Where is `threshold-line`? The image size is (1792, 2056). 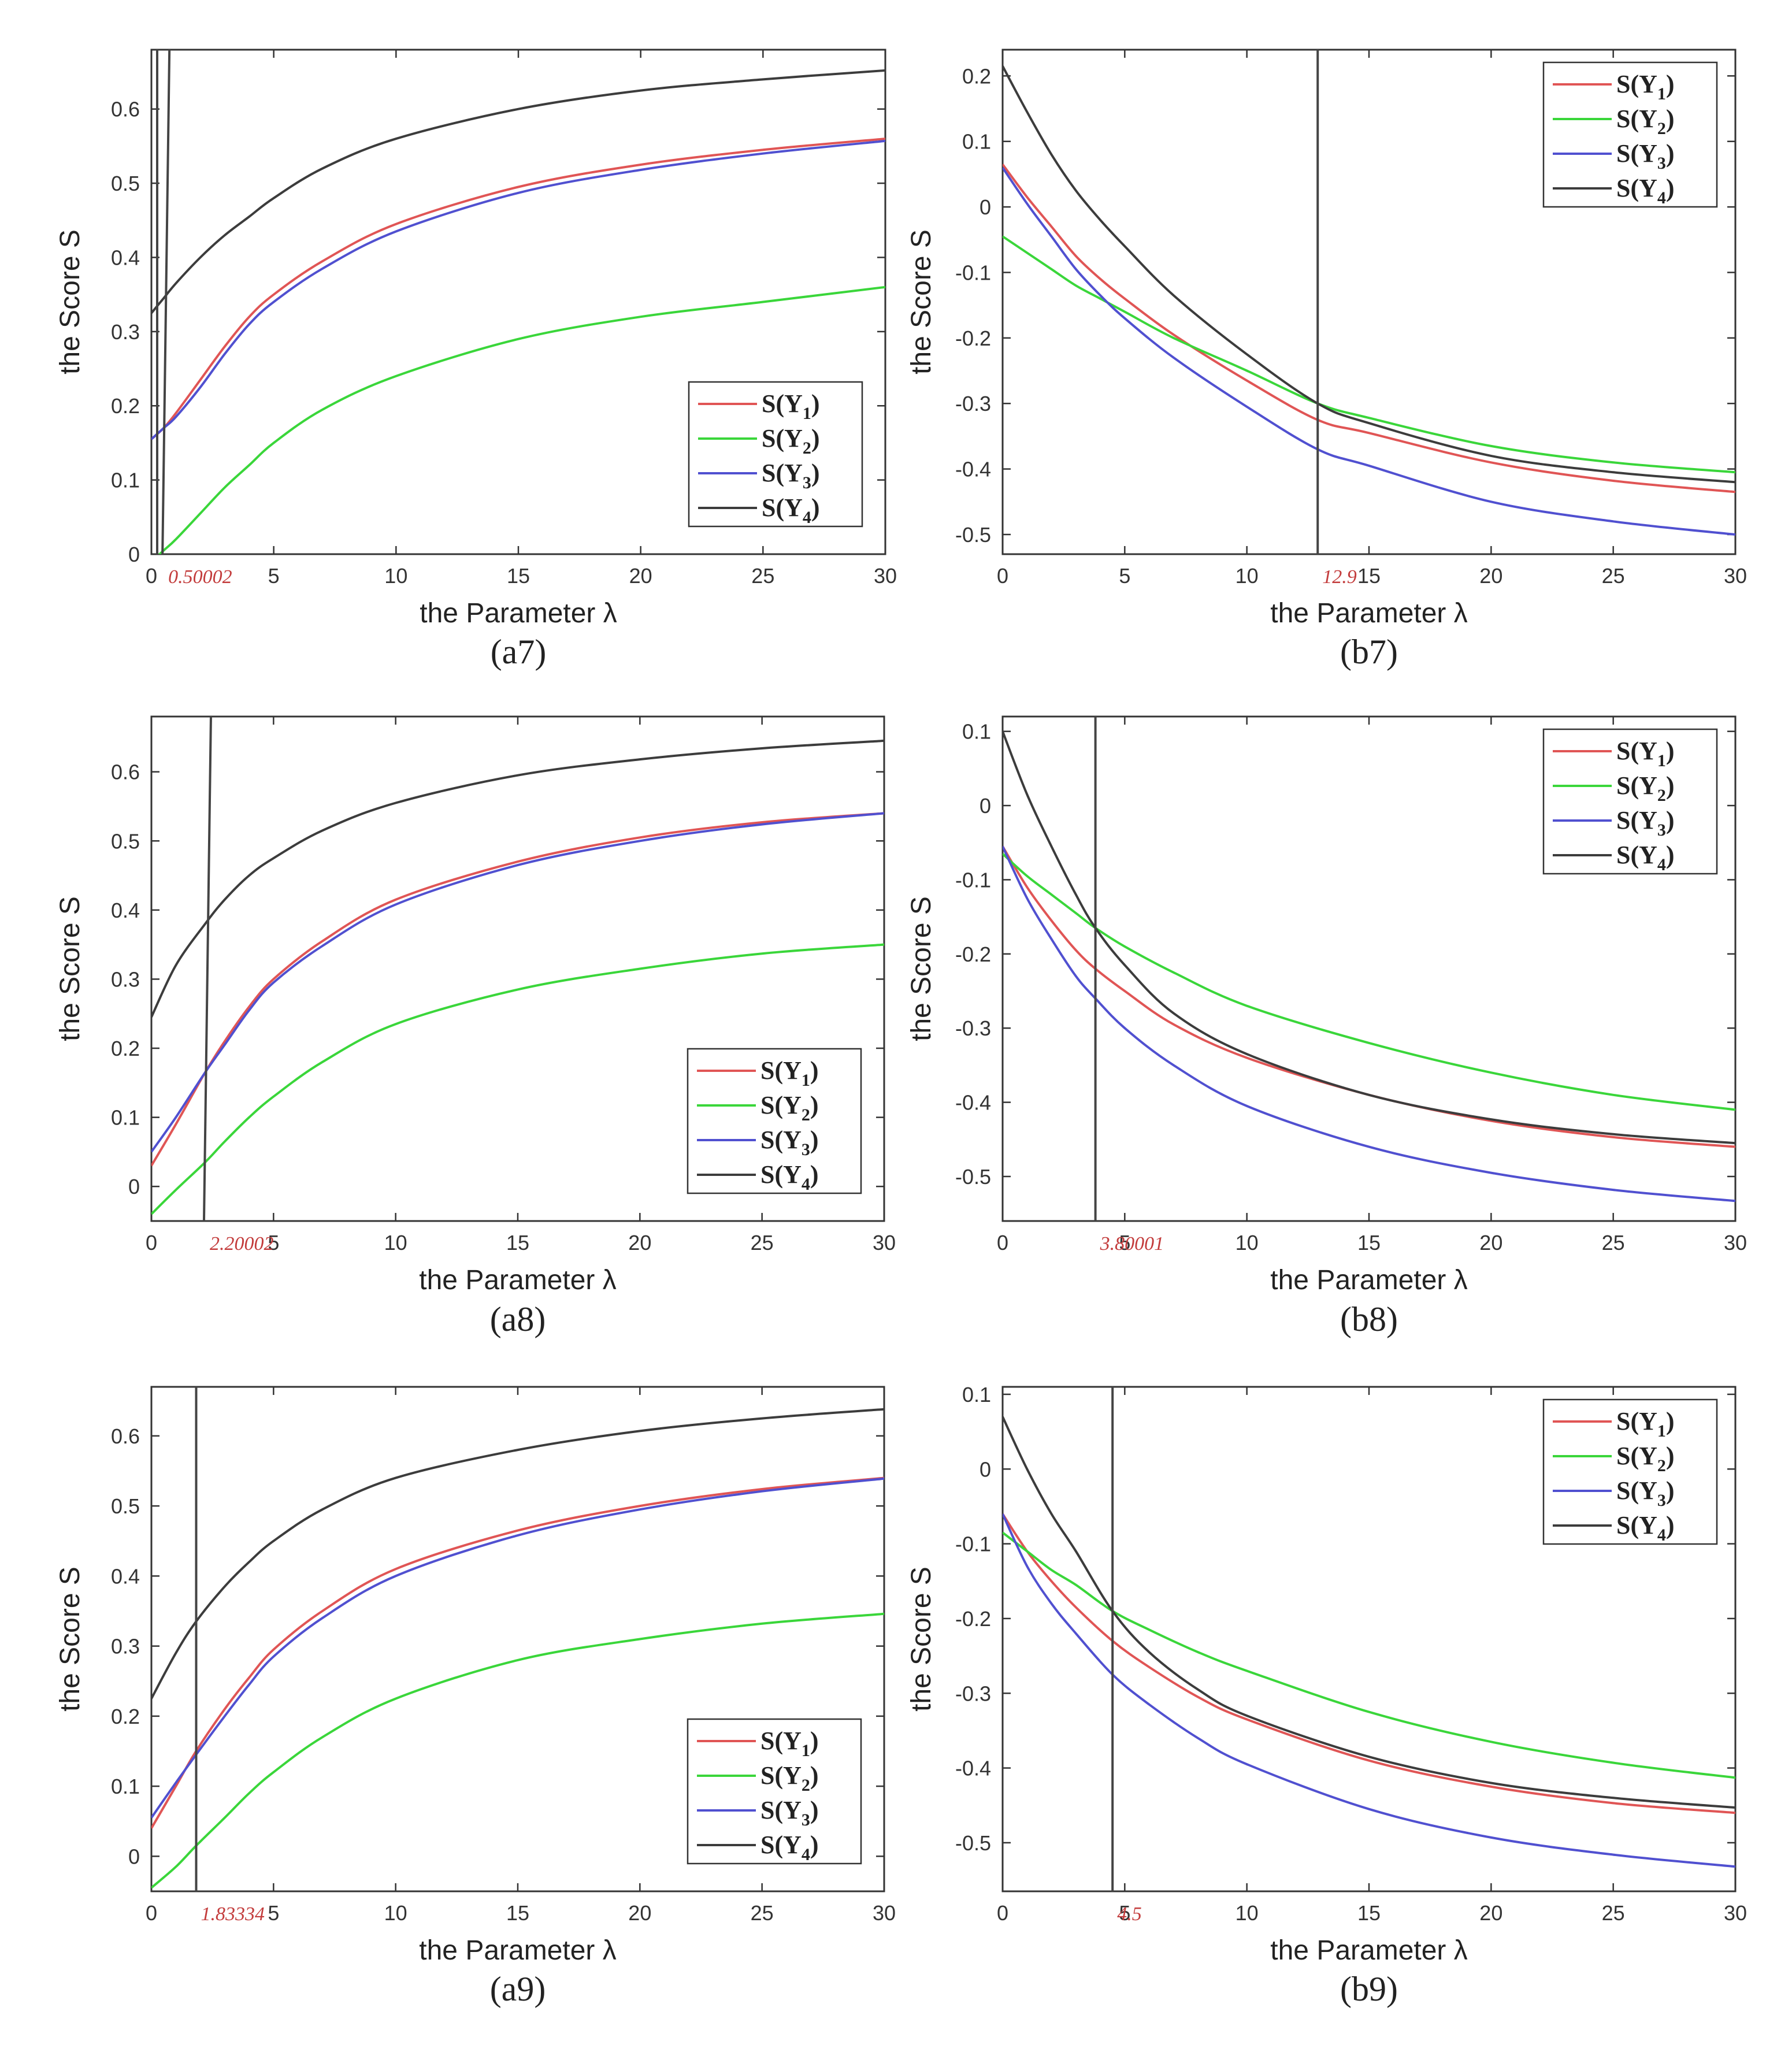 threshold-line is located at coordinates (207, 969).